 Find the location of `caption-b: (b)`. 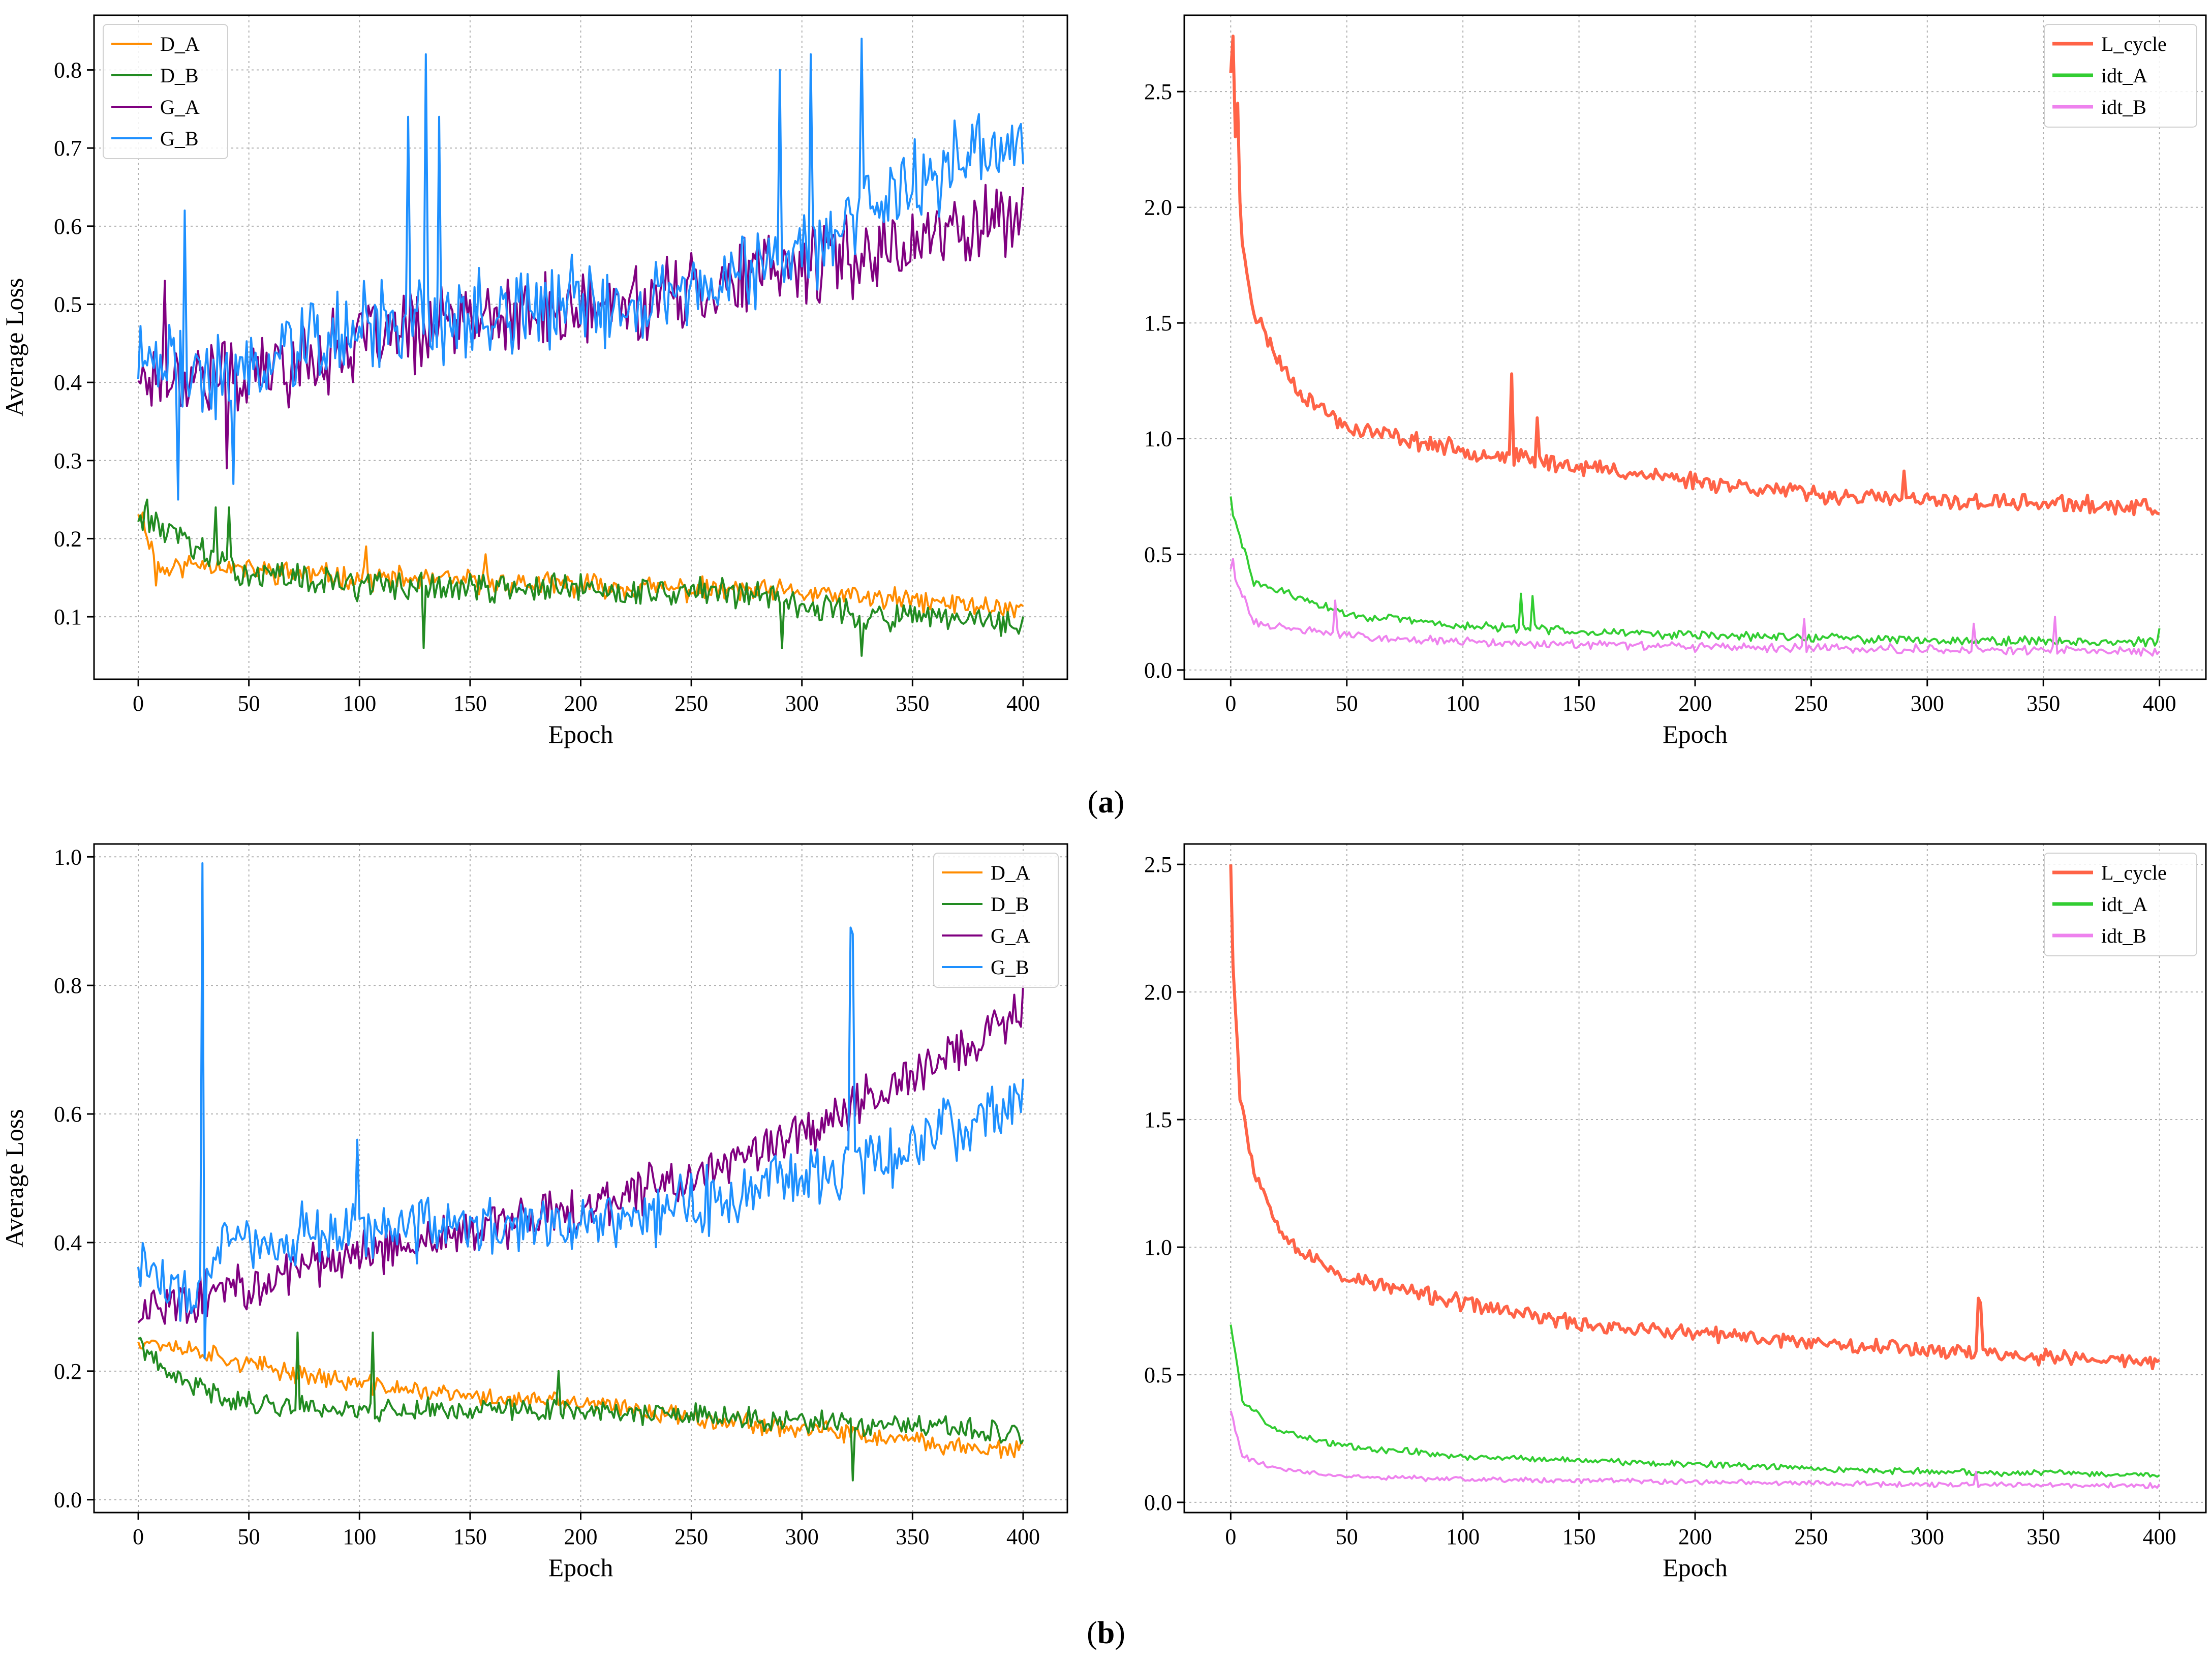

caption-b: (b) is located at coordinates (1106, 1633).